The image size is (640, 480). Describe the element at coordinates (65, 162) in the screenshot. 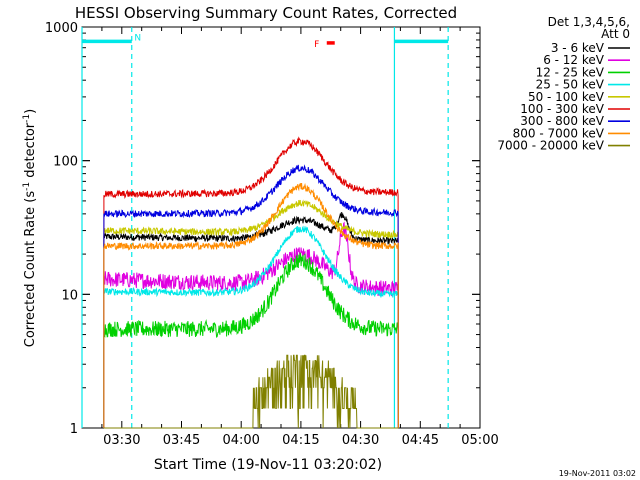

I see `y-tick-label: 100` at that location.